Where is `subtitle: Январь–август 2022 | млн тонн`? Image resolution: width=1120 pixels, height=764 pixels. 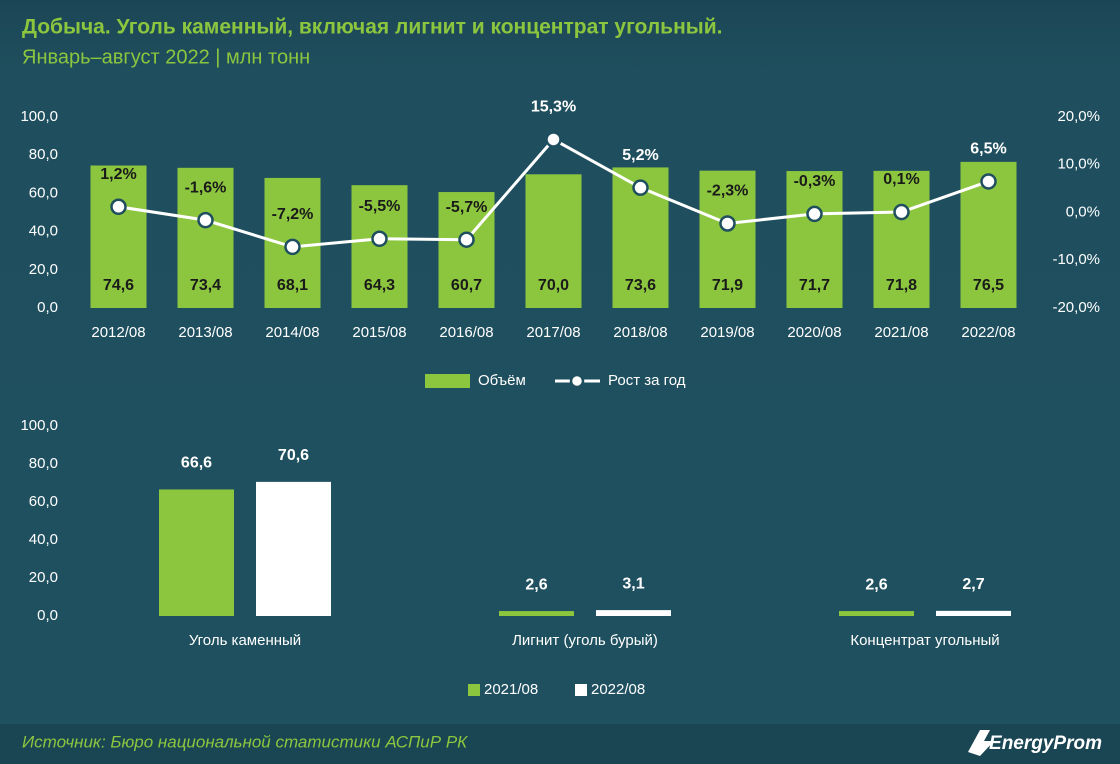
subtitle: Январь–август 2022 | млн тонн is located at coordinates (166, 57).